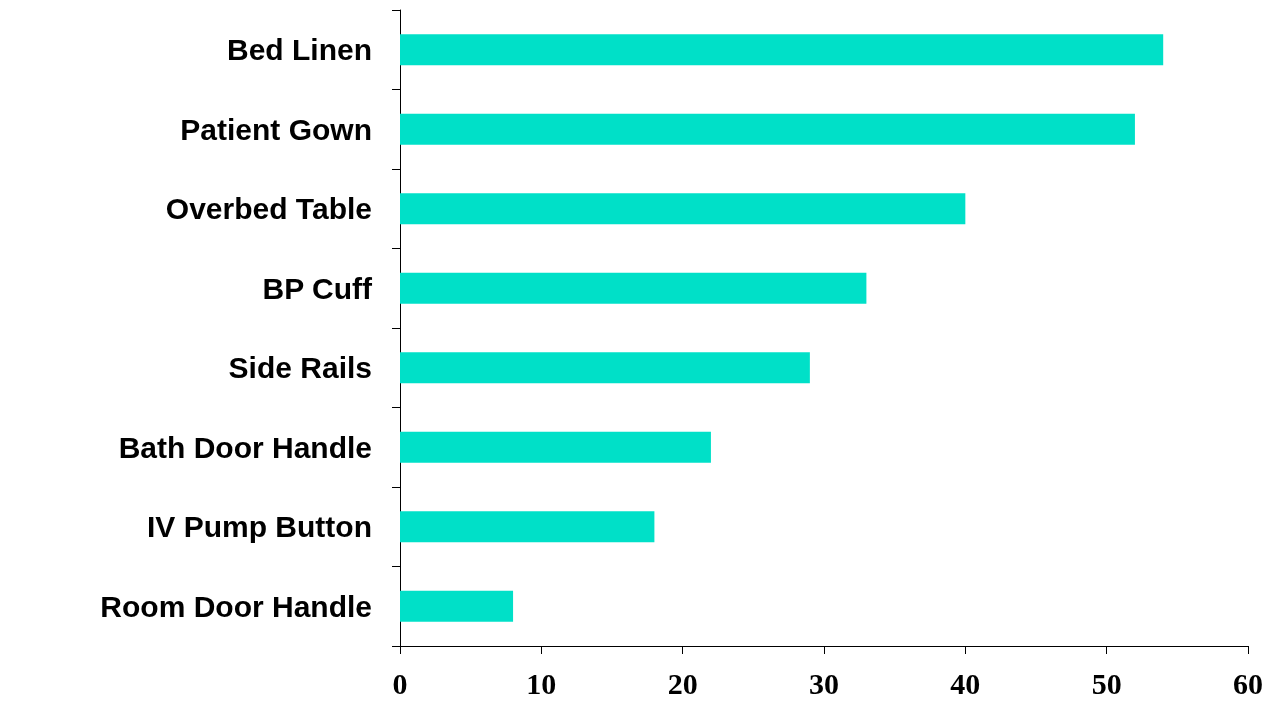  I want to click on y-tick-label: Bed Linen, so click(299, 50).